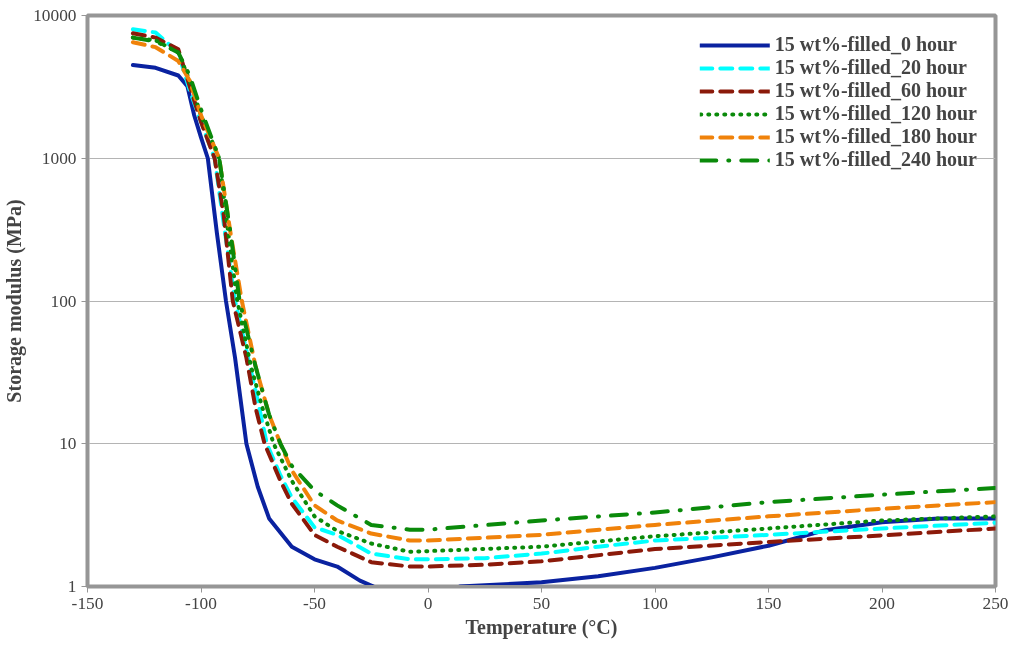  Describe the element at coordinates (875, 136) in the screenshot. I see `legend-label: 15 wt%-filled_180 hour` at that location.